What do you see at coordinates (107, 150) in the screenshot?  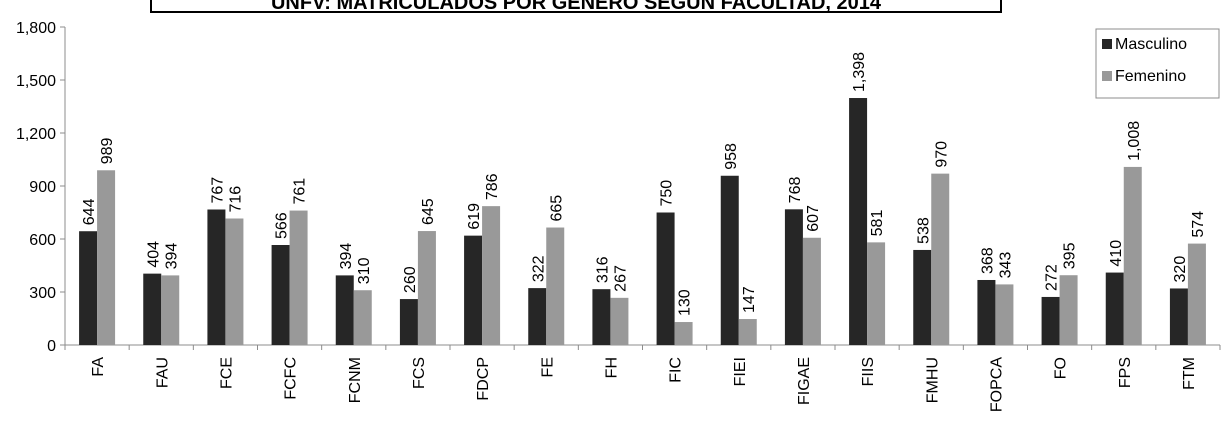 I see `data-label: 989` at bounding box center [107, 150].